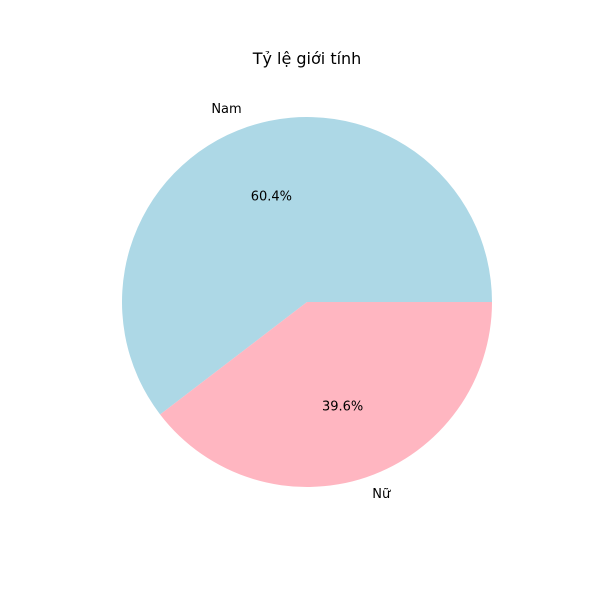 The image size is (600, 600). What do you see at coordinates (271, 196) in the screenshot?
I see `slice-percent-label: 60.4%` at bounding box center [271, 196].